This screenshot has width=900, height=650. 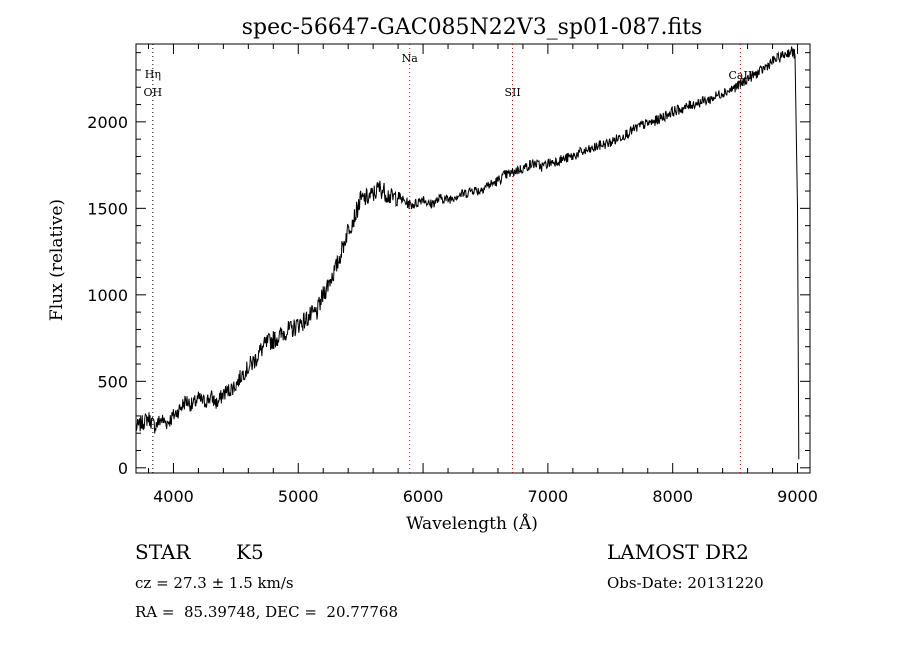 What do you see at coordinates (57, 260) in the screenshot?
I see `y-axis-label: Flux (relative)` at bounding box center [57, 260].